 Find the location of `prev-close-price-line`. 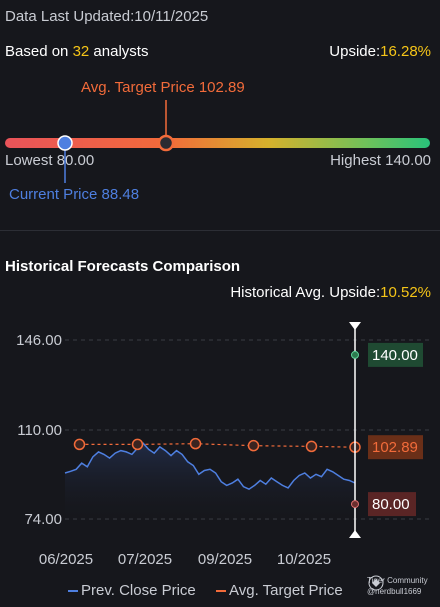

prev-close-price-line is located at coordinates (210, 466).